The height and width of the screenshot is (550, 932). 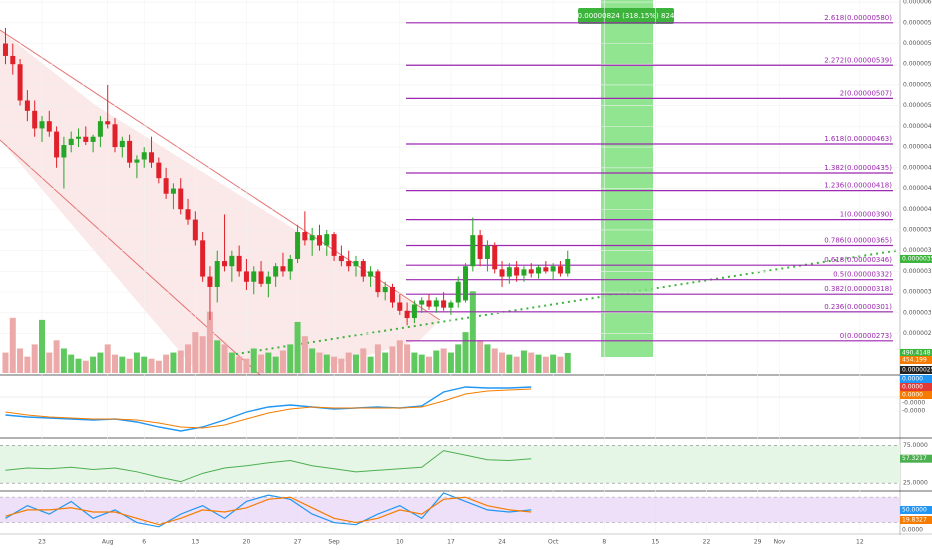 I want to click on x-tick-label: Nov, so click(x=780, y=542).